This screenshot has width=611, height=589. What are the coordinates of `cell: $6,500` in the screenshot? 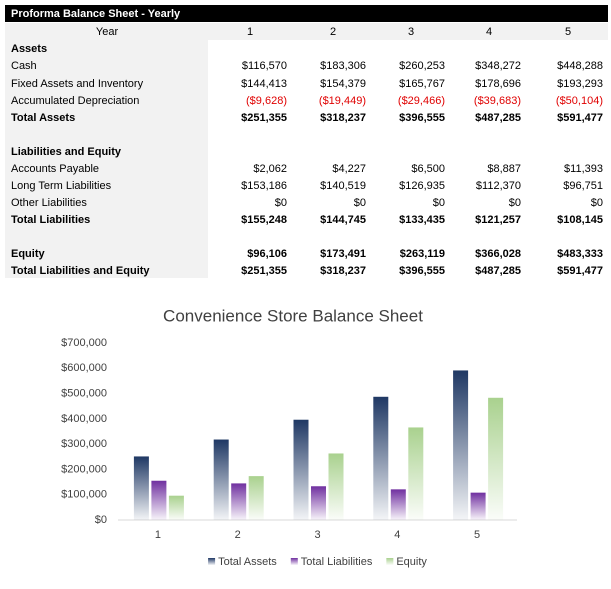 It's located at (428, 169).